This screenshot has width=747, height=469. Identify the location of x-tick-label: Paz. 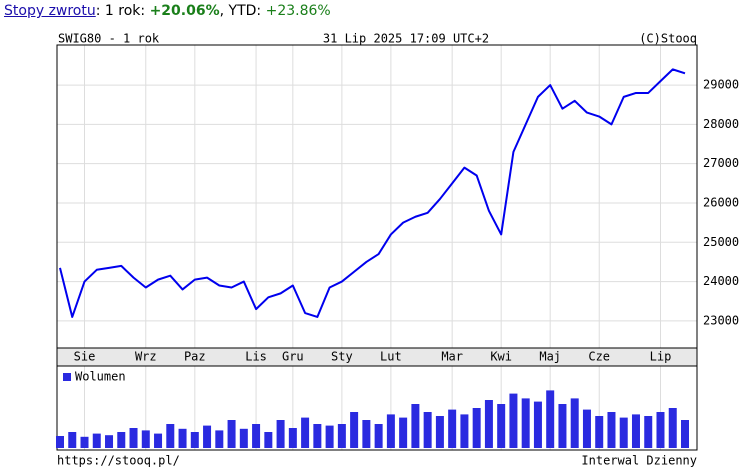
(195, 357).